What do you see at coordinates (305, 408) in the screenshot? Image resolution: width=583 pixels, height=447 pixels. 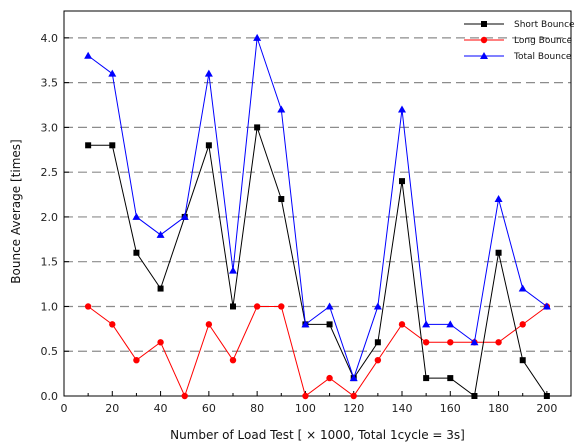 I see `x-tick-label: 100` at bounding box center [305, 408].